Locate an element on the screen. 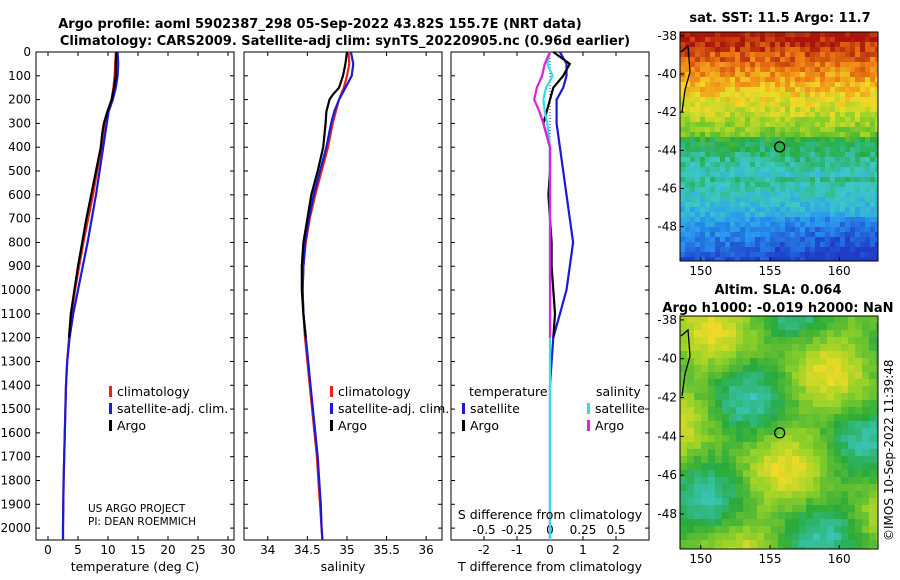 This screenshot has width=900, height=580. map-x-tick-label: 150 is located at coordinates (700, 271).